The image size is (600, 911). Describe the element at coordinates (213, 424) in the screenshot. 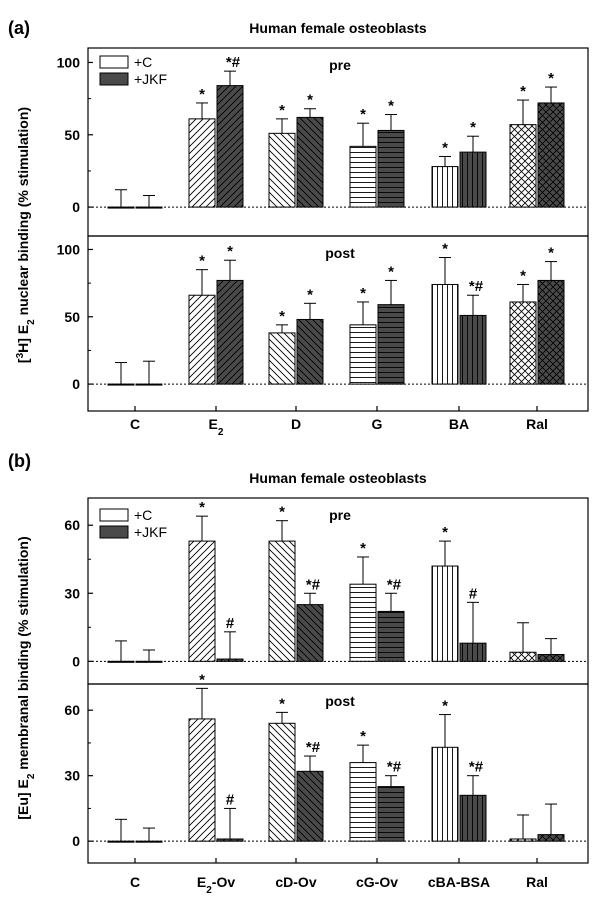

I see `category-label-base: E` at that location.